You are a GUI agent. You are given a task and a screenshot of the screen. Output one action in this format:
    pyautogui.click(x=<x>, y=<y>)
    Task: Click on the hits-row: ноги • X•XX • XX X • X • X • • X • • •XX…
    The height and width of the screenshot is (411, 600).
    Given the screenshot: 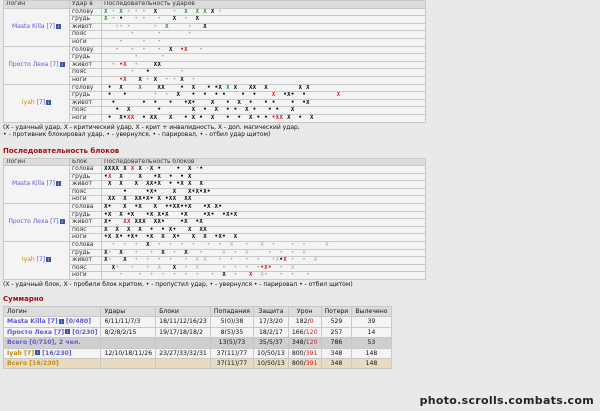 What is the action you would take?
    pyautogui.click(x=215, y=118)
    